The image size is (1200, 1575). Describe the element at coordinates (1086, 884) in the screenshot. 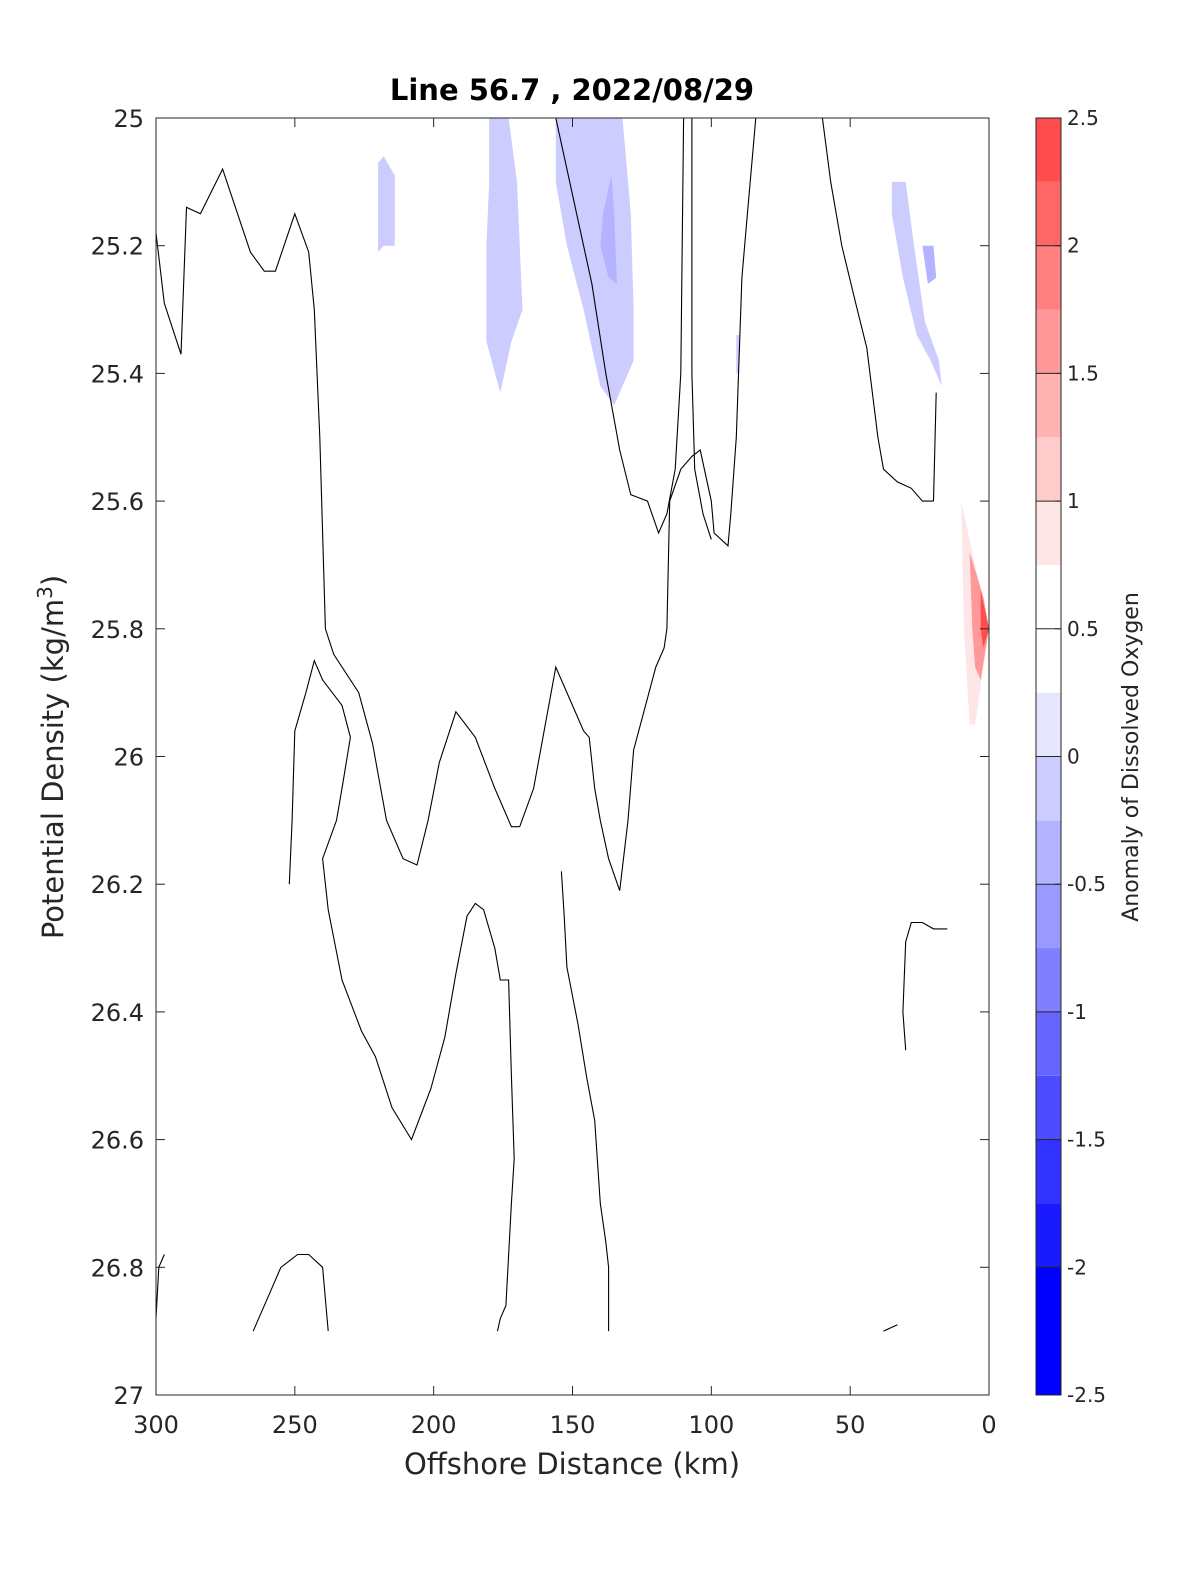

I see `colorbar-tick-label: -0.5` at that location.